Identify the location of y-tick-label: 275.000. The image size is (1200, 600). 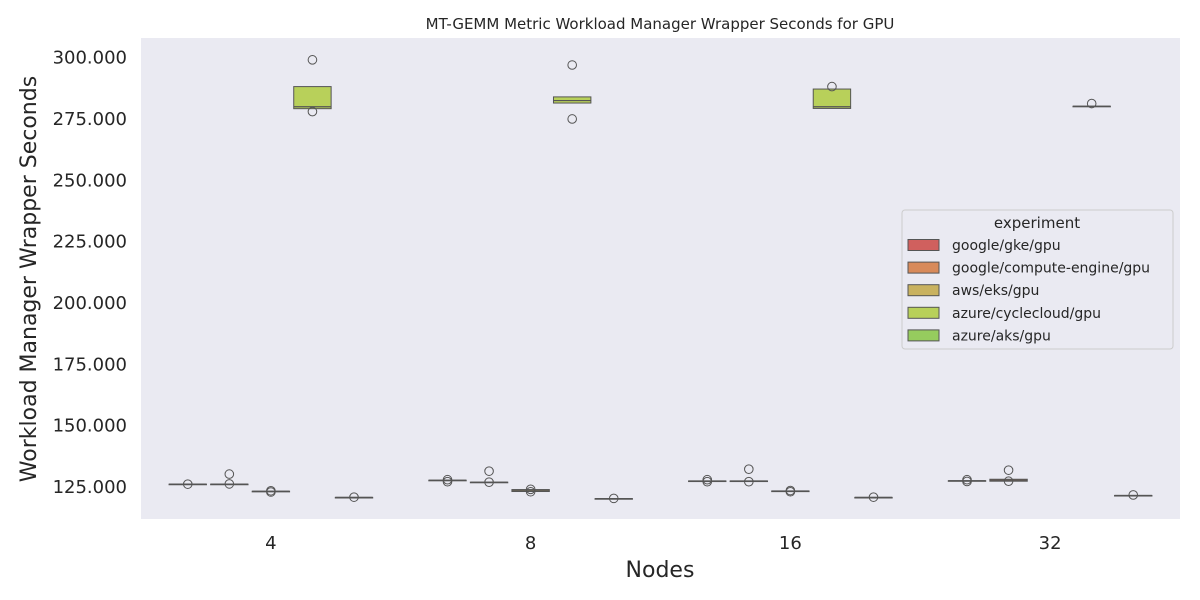
(90, 119).